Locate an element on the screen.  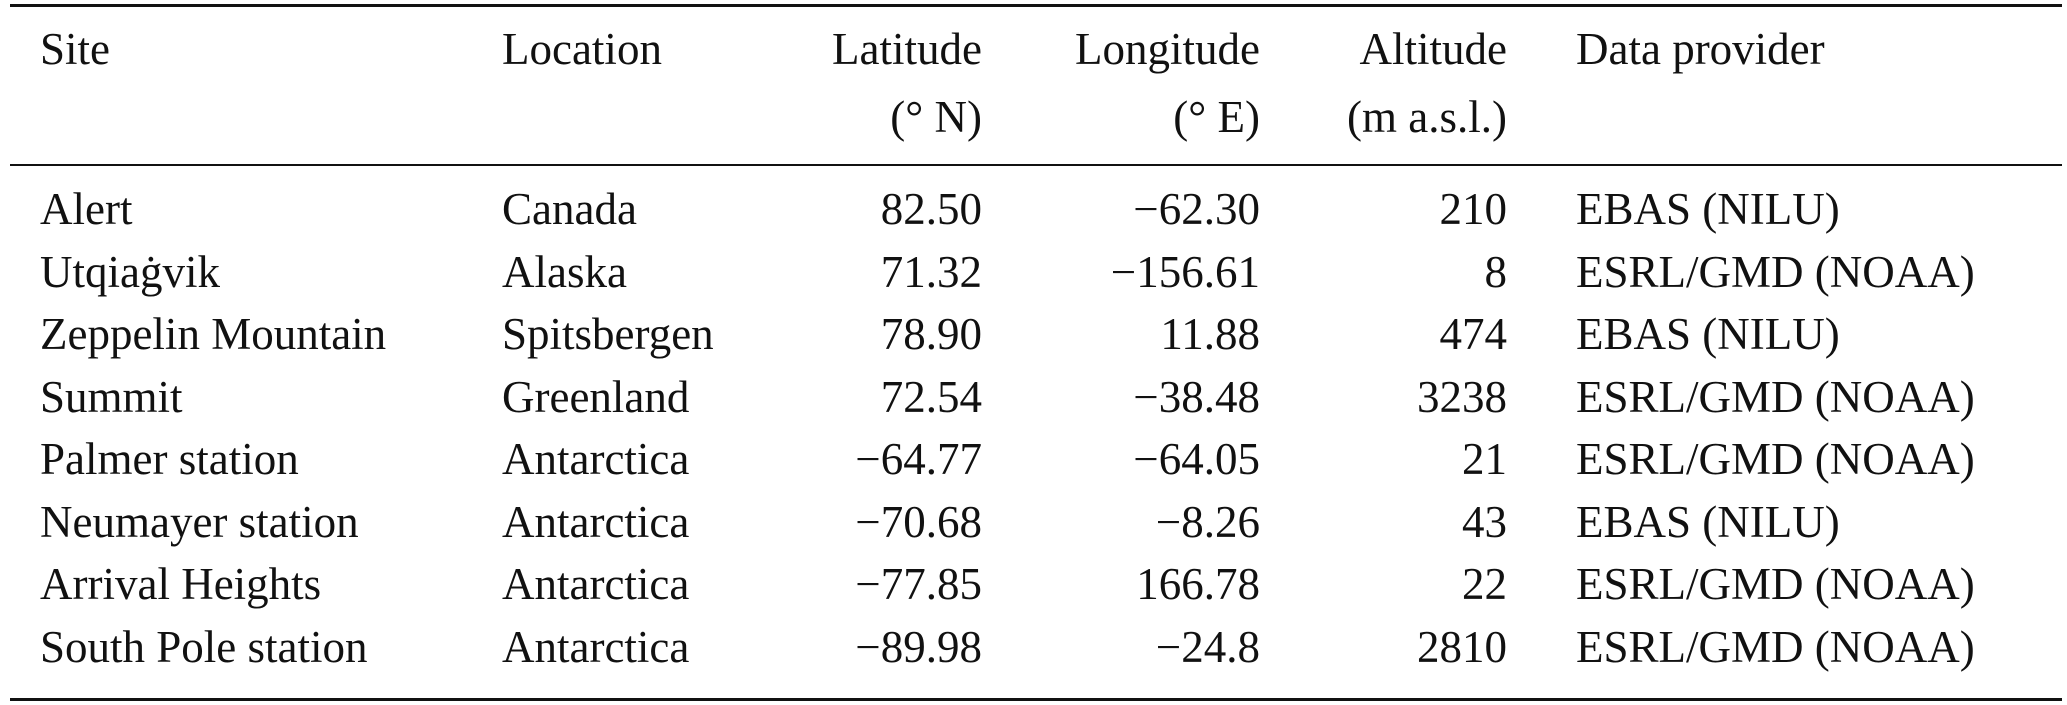
latitude-cell: −70.68 is located at coordinates (918, 521).